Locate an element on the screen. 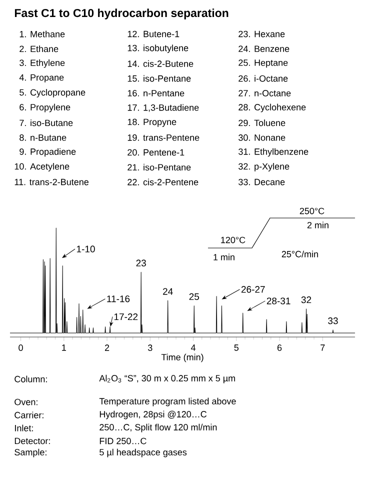 This screenshot has height=477, width=365. text: Detector: is located at coordinates (32, 441).